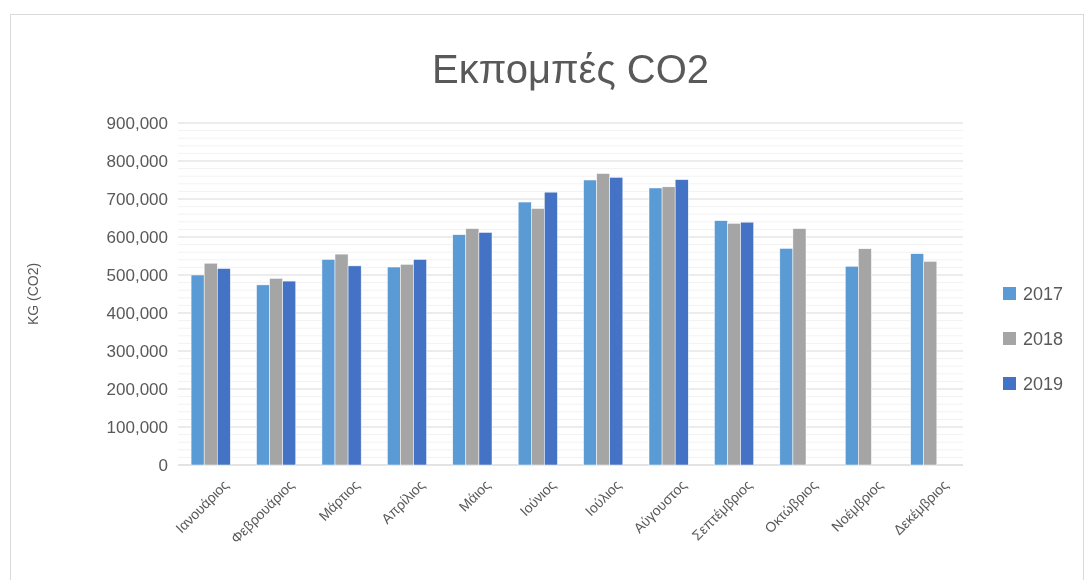 The height and width of the screenshot is (580, 1084). Describe the element at coordinates (137, 389) in the screenshot. I see `y-tick-label: 200,000` at that location.